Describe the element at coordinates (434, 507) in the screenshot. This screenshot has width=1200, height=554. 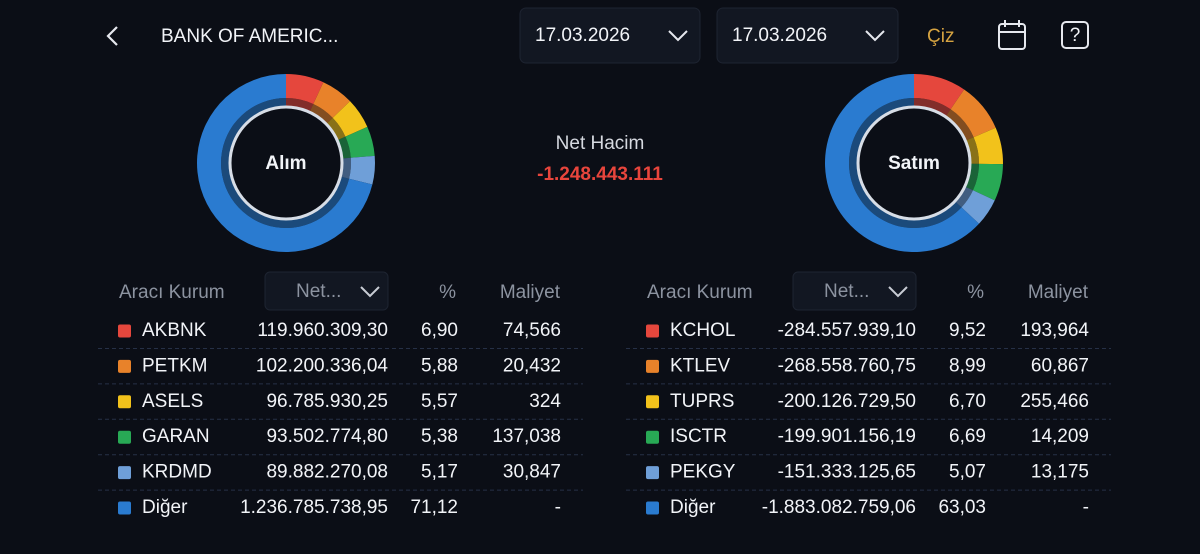
I see `percent: 71,12` at that location.